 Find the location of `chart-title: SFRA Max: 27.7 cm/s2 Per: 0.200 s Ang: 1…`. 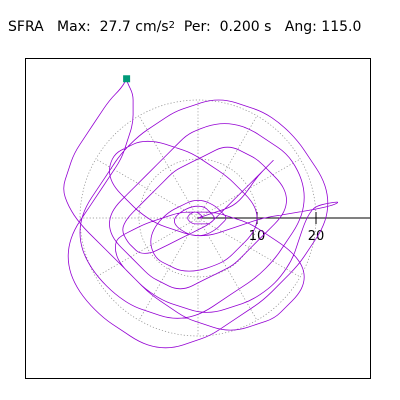

chart-title: SFRA Max: 27.7 cm/s2 Per: 0.200 s Ang: 1… is located at coordinates (184, 28).